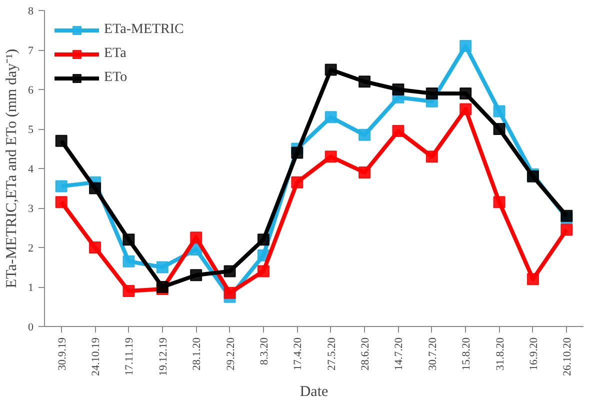 The image size is (593, 403). Describe the element at coordinates (115, 54) in the screenshot. I see `legend-label: ETa` at that location.